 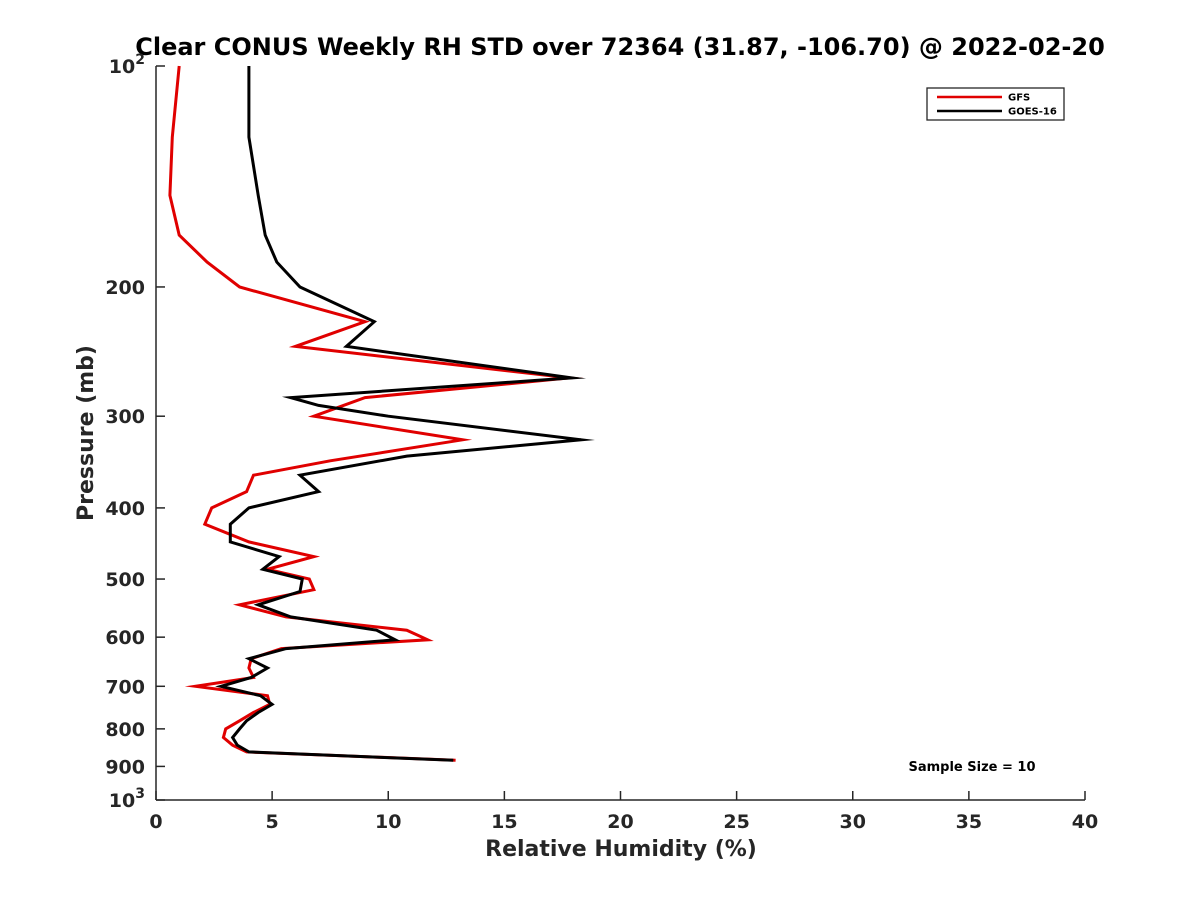 I want to click on legend-label: GOES-16, so click(x=1032, y=112).